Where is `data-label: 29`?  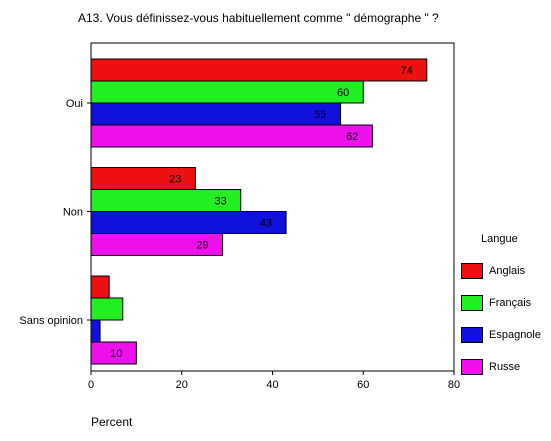
data-label: 29 is located at coordinates (202, 246).